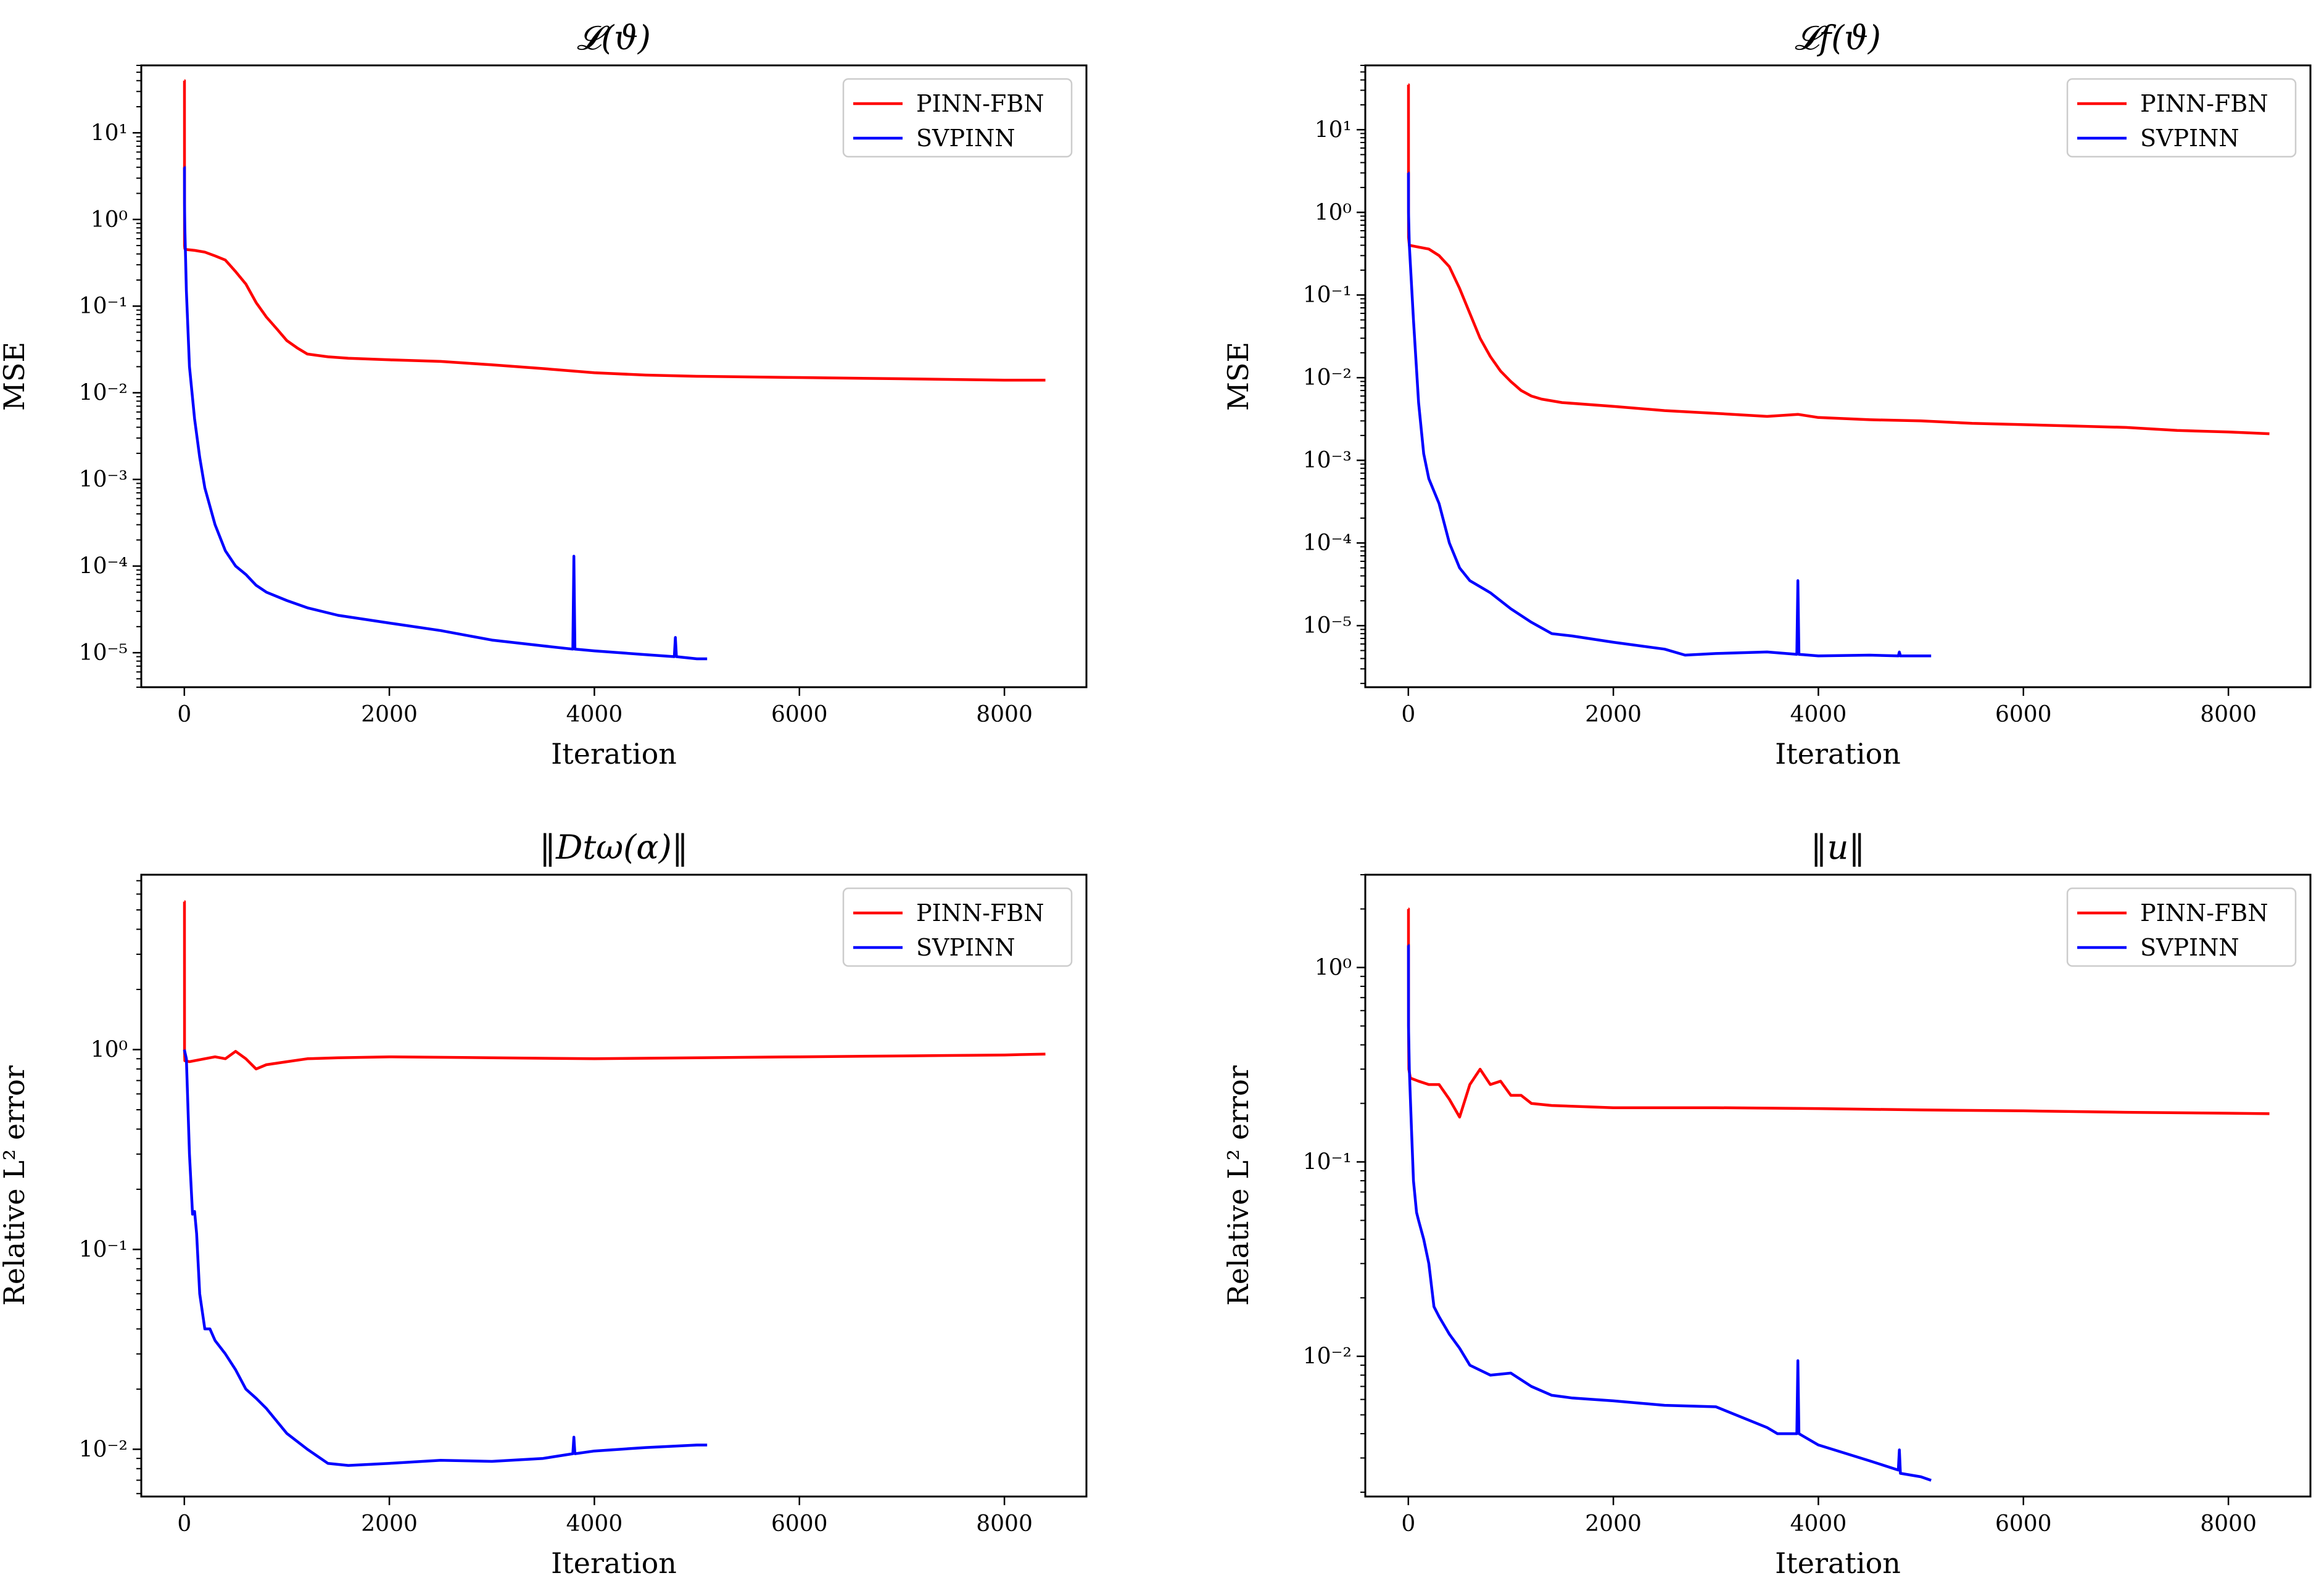 The width and height of the screenshot is (2324, 1594). Describe the element at coordinates (614, 38) in the screenshot. I see `chart-title: 𝓛(ϑ)` at that location.